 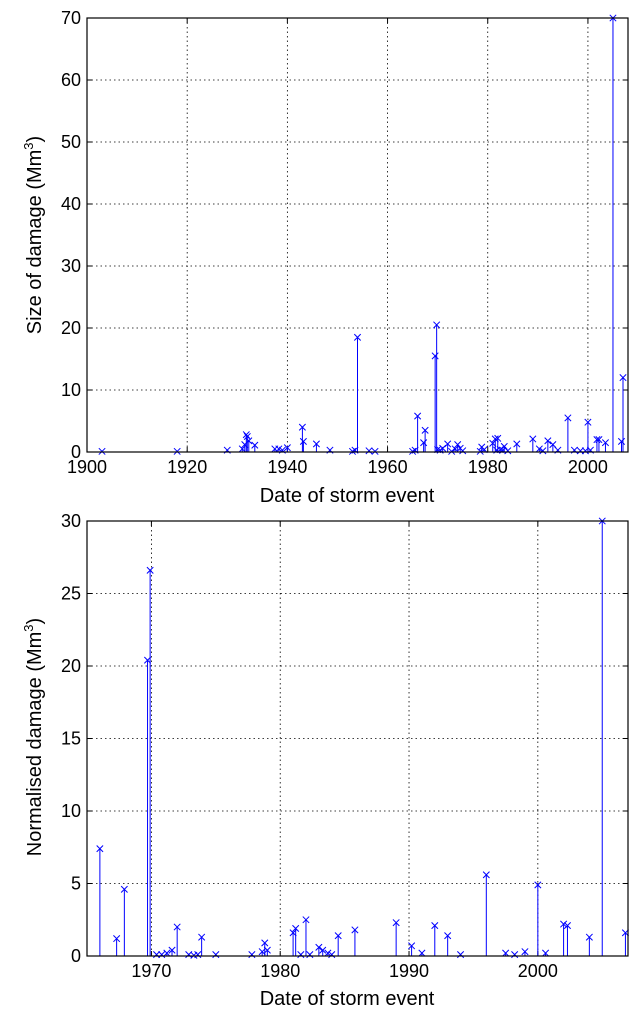 I want to click on y-tick-label: 5, so click(x=76, y=884).